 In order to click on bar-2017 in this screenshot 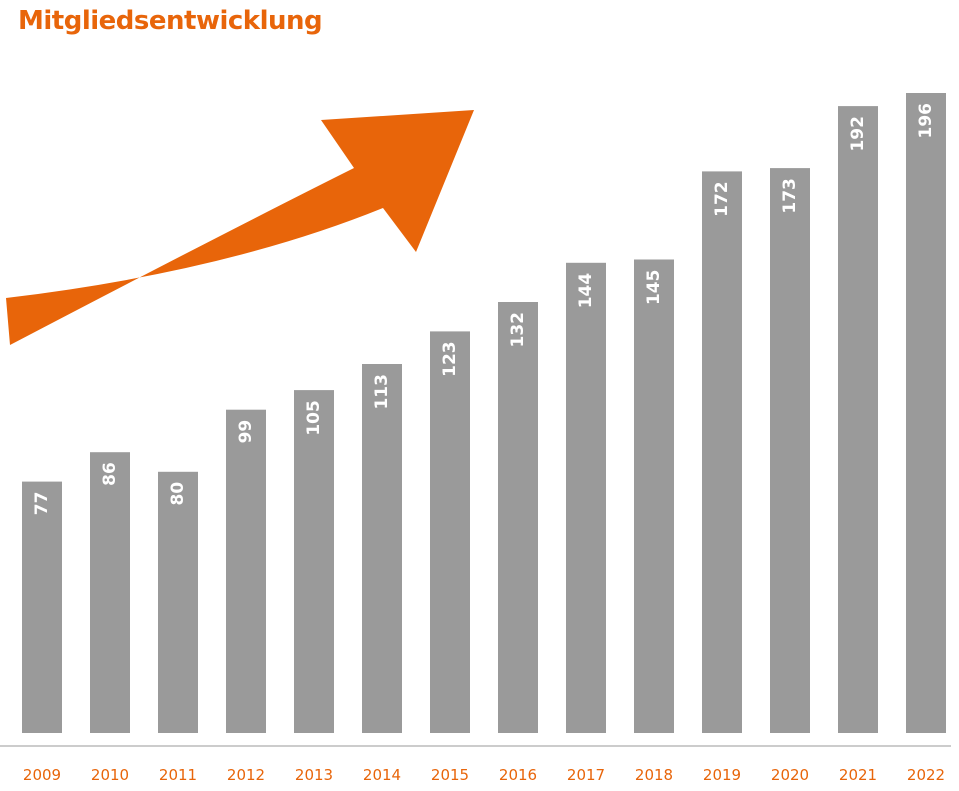, I will do `click(586, 497)`.